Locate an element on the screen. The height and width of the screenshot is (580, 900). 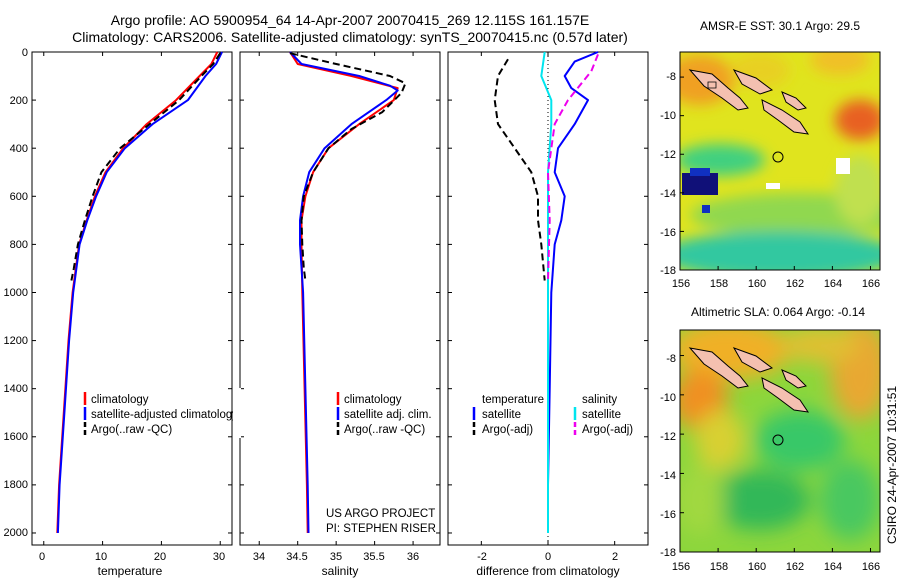
project-credit: US ARGO PROJECT is located at coordinates (380, 514).